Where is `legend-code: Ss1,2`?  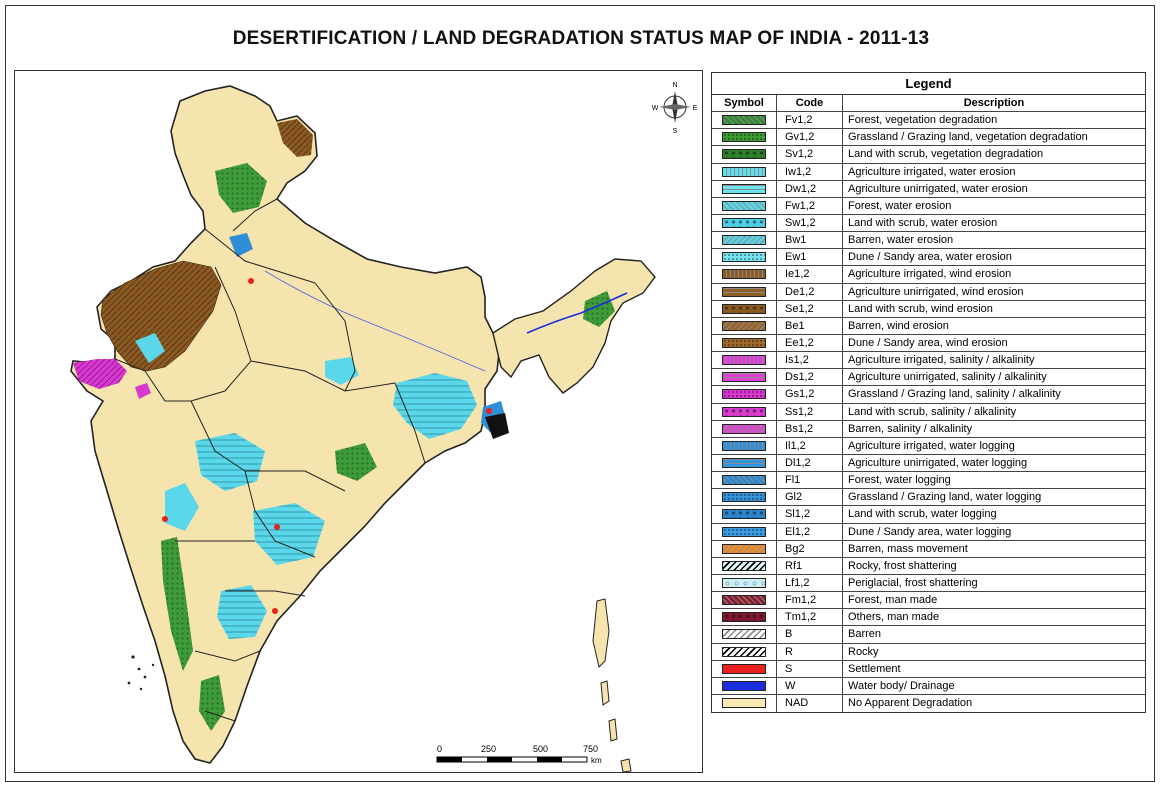
legend-code: Ss1,2 is located at coordinates (810, 411).